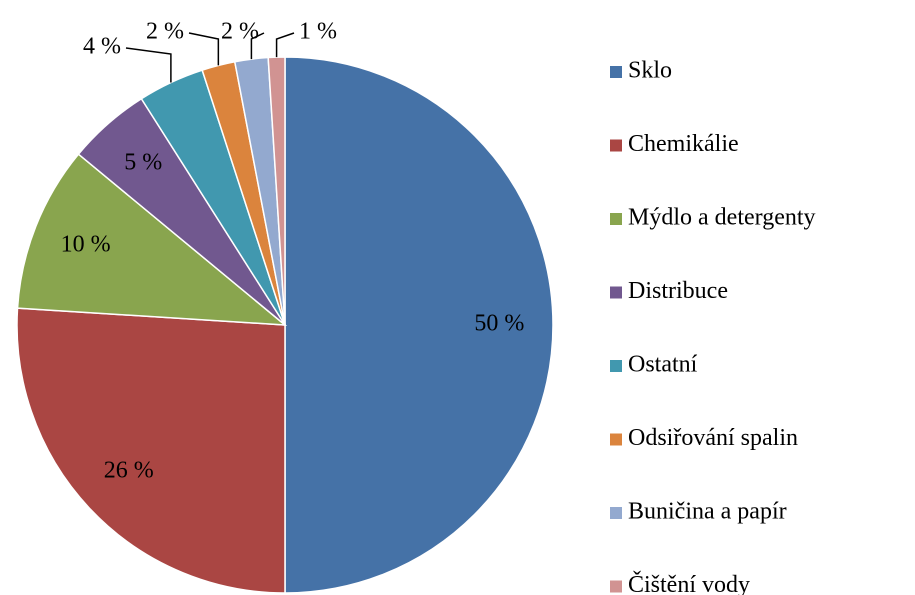  Describe the element at coordinates (102, 47) in the screenshot. I see `data-label: 4 %` at that location.